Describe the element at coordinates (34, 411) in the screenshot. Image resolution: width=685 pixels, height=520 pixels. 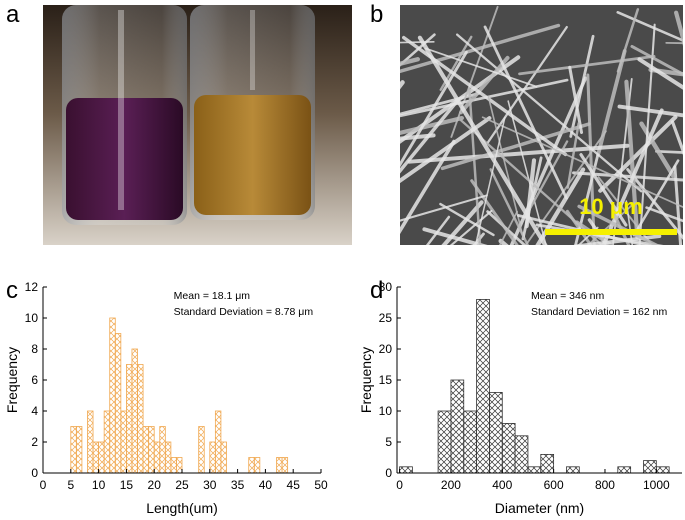
I see `y-tick-label: 4` at that location.